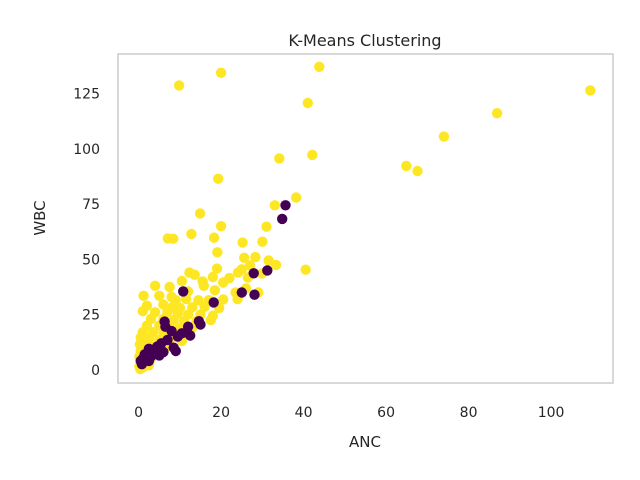  What do you see at coordinates (304, 413) in the screenshot?
I see `x-tick-label: 40` at bounding box center [304, 413].